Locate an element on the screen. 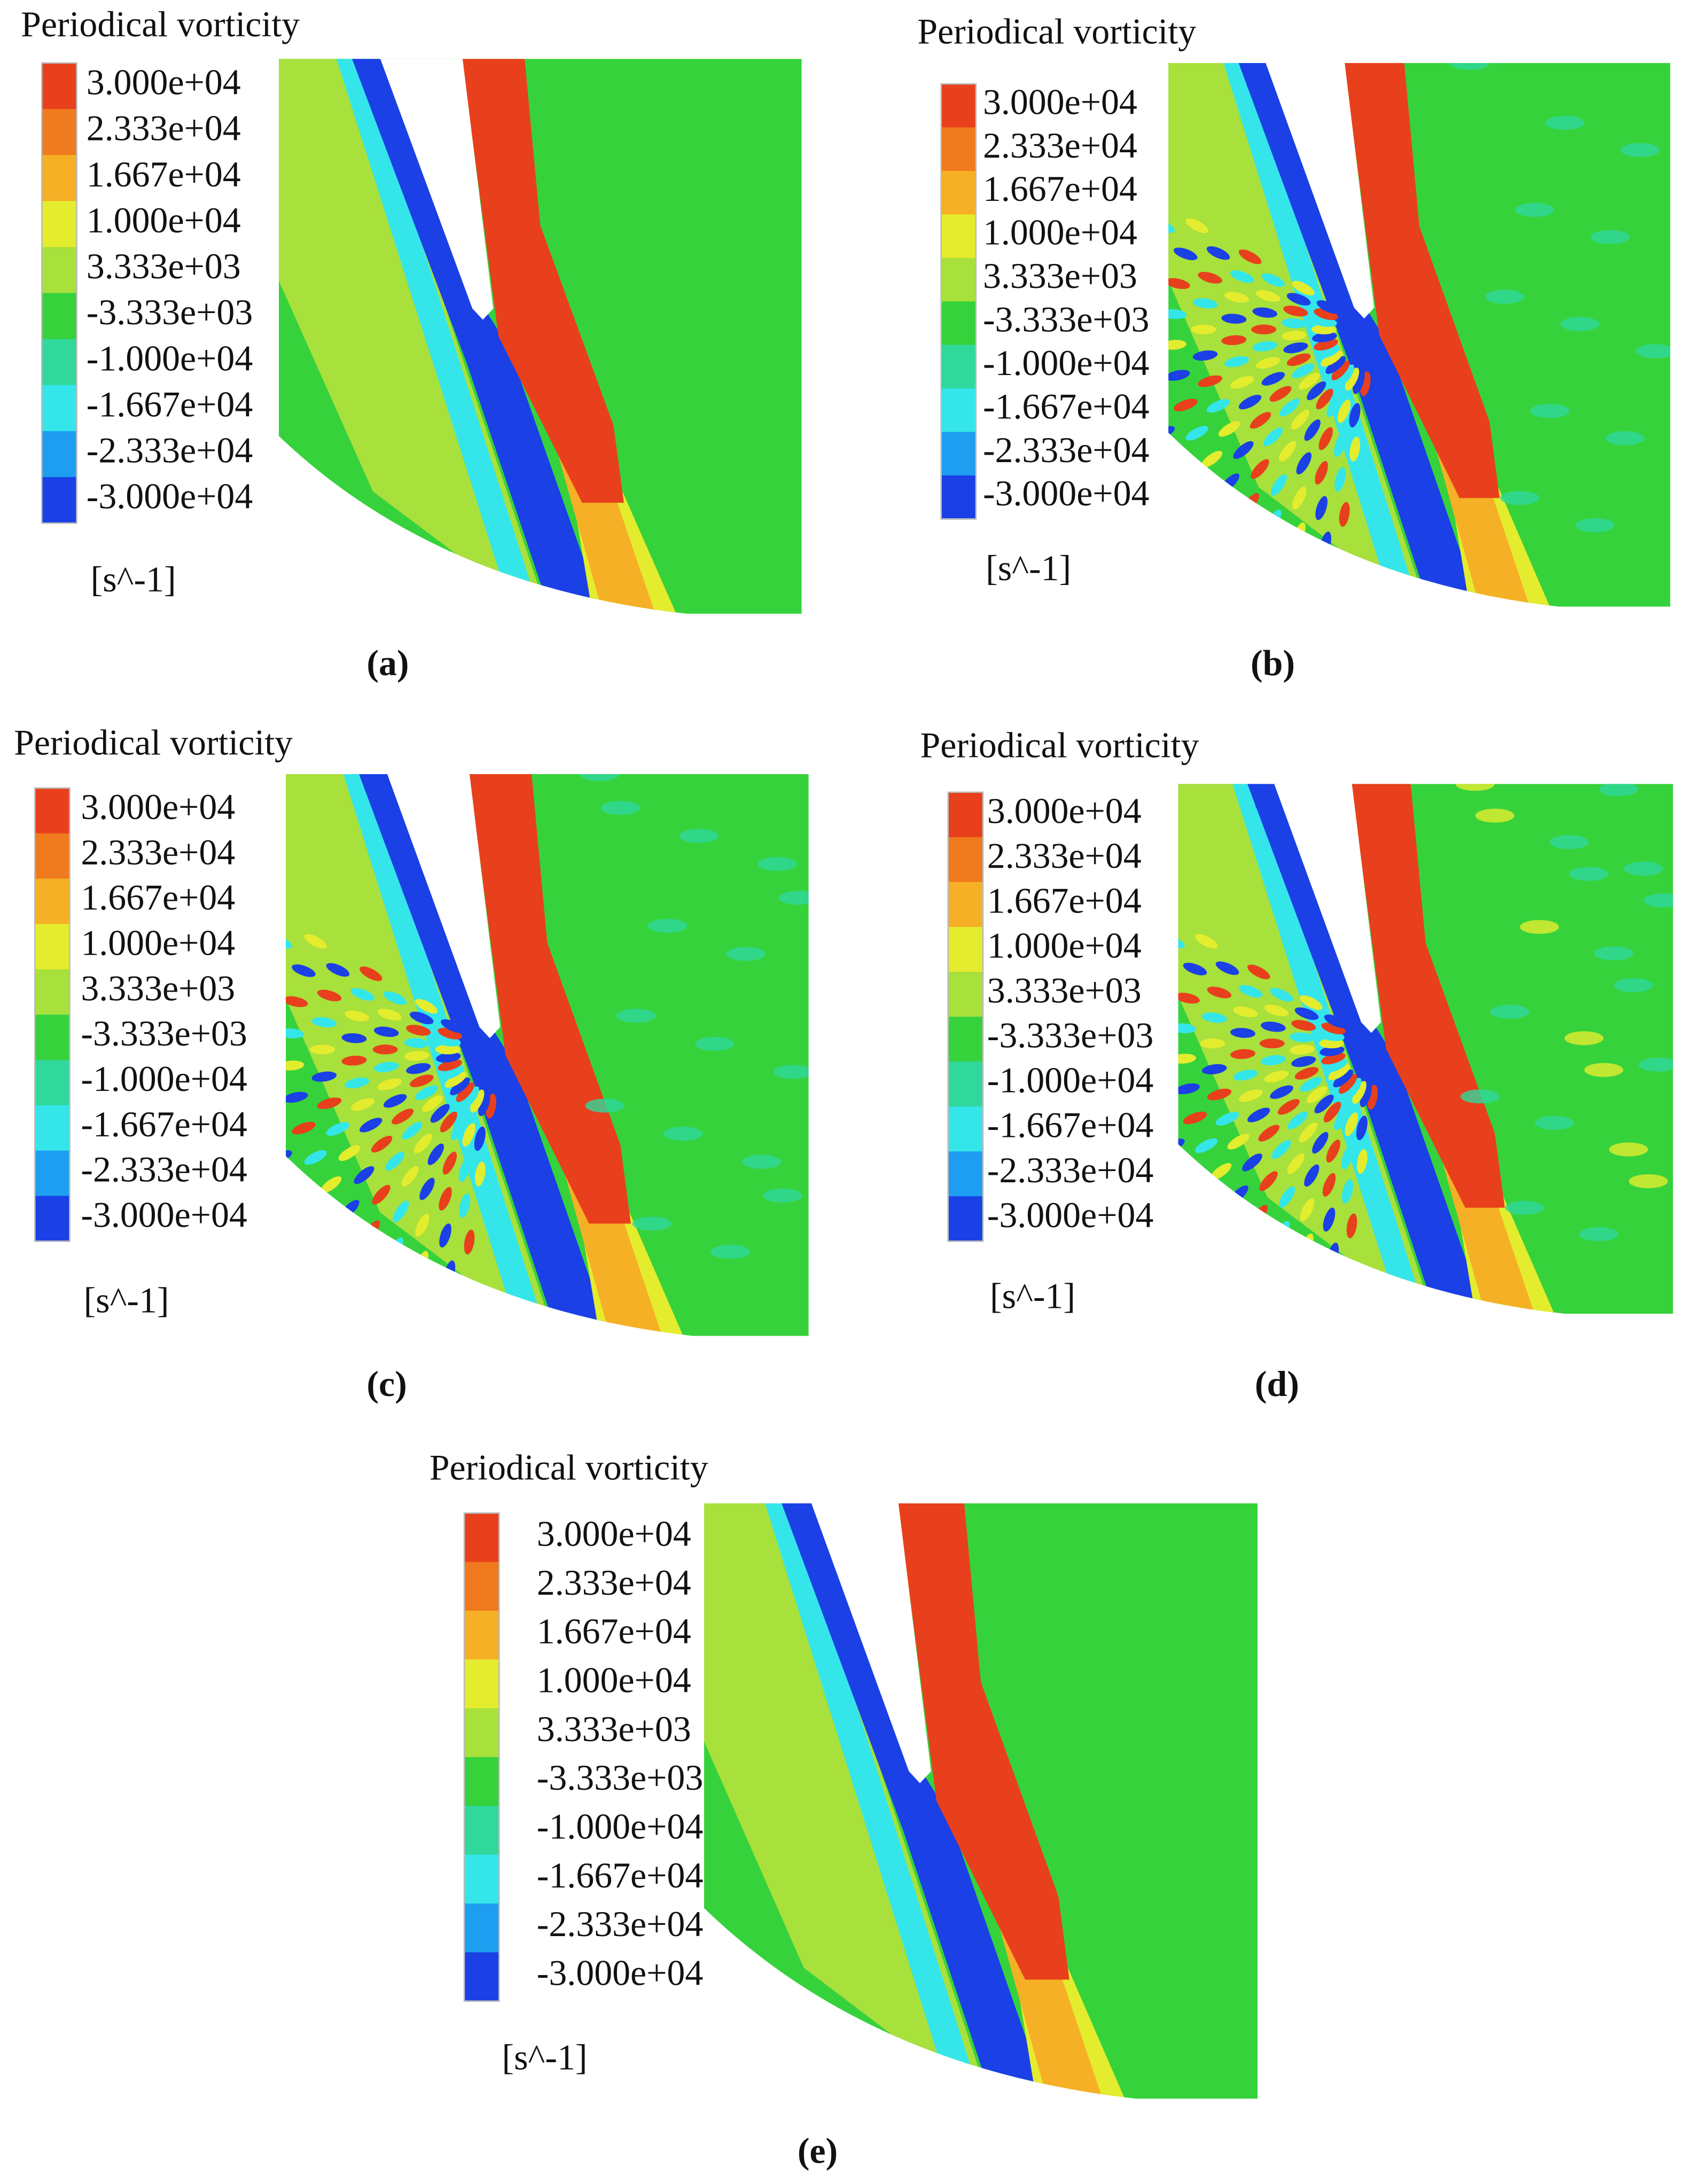 The image size is (1694, 2184). caption: (c) is located at coordinates (386, 1384).